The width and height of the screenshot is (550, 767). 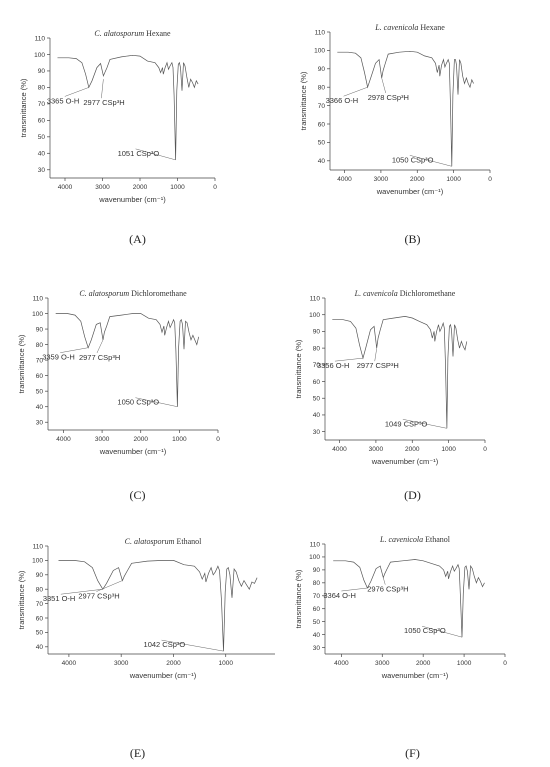 What do you see at coordinates (163, 541) in the screenshot?
I see `chart-title: C. alatosporum Ethanol` at bounding box center [163, 541].